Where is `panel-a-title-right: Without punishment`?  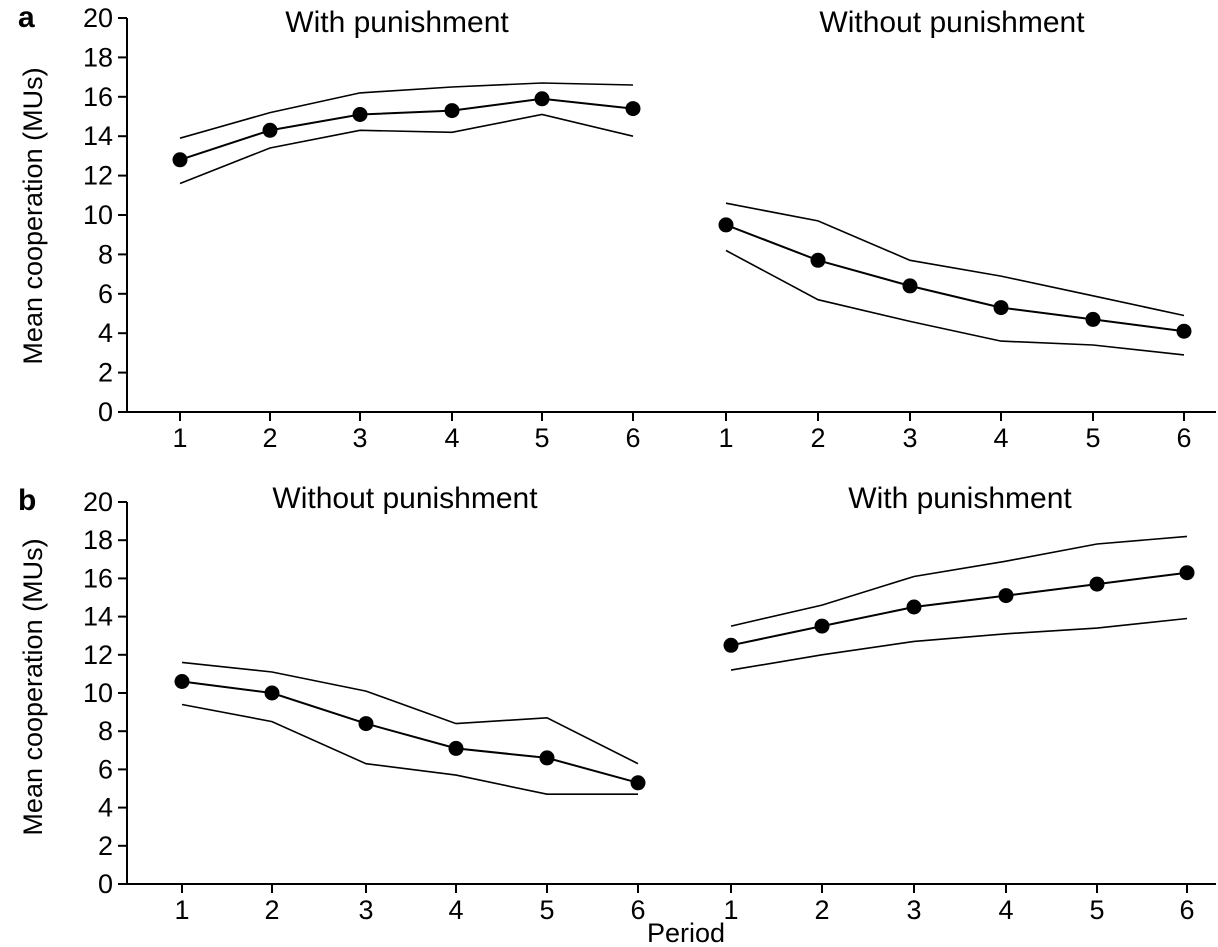 panel-a-title-right: Without punishment is located at coordinates (952, 22).